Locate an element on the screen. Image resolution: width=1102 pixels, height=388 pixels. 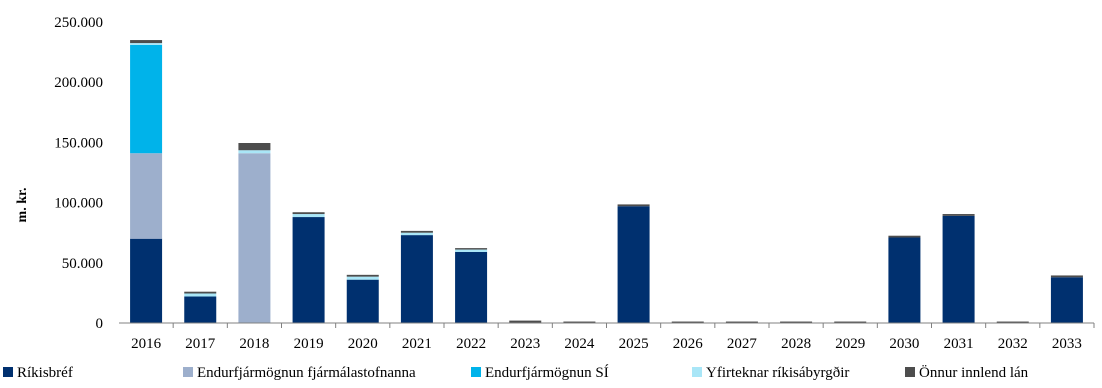
x-tick-label: 2020 is located at coordinates (363, 344).